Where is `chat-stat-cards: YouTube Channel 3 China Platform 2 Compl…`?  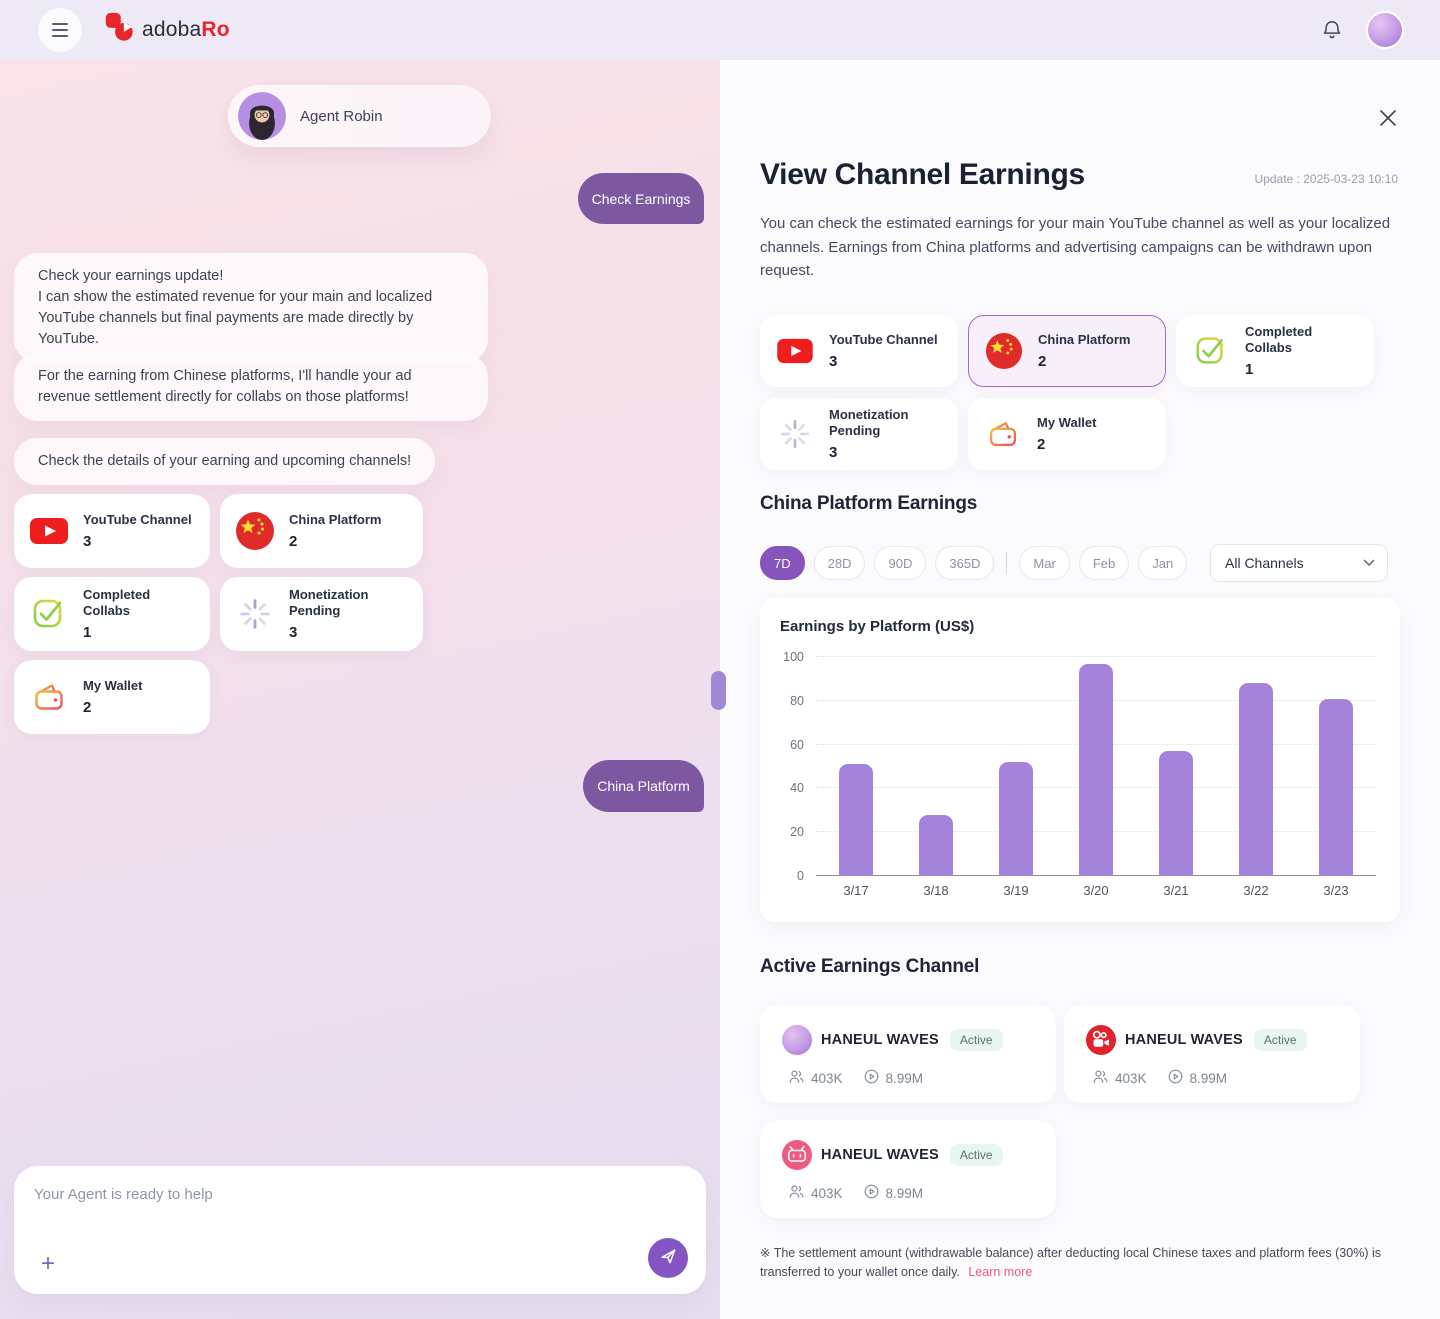
chat-stat-cards: YouTube Channel 3 China Platform 2 Compl… is located at coordinates (218, 614).